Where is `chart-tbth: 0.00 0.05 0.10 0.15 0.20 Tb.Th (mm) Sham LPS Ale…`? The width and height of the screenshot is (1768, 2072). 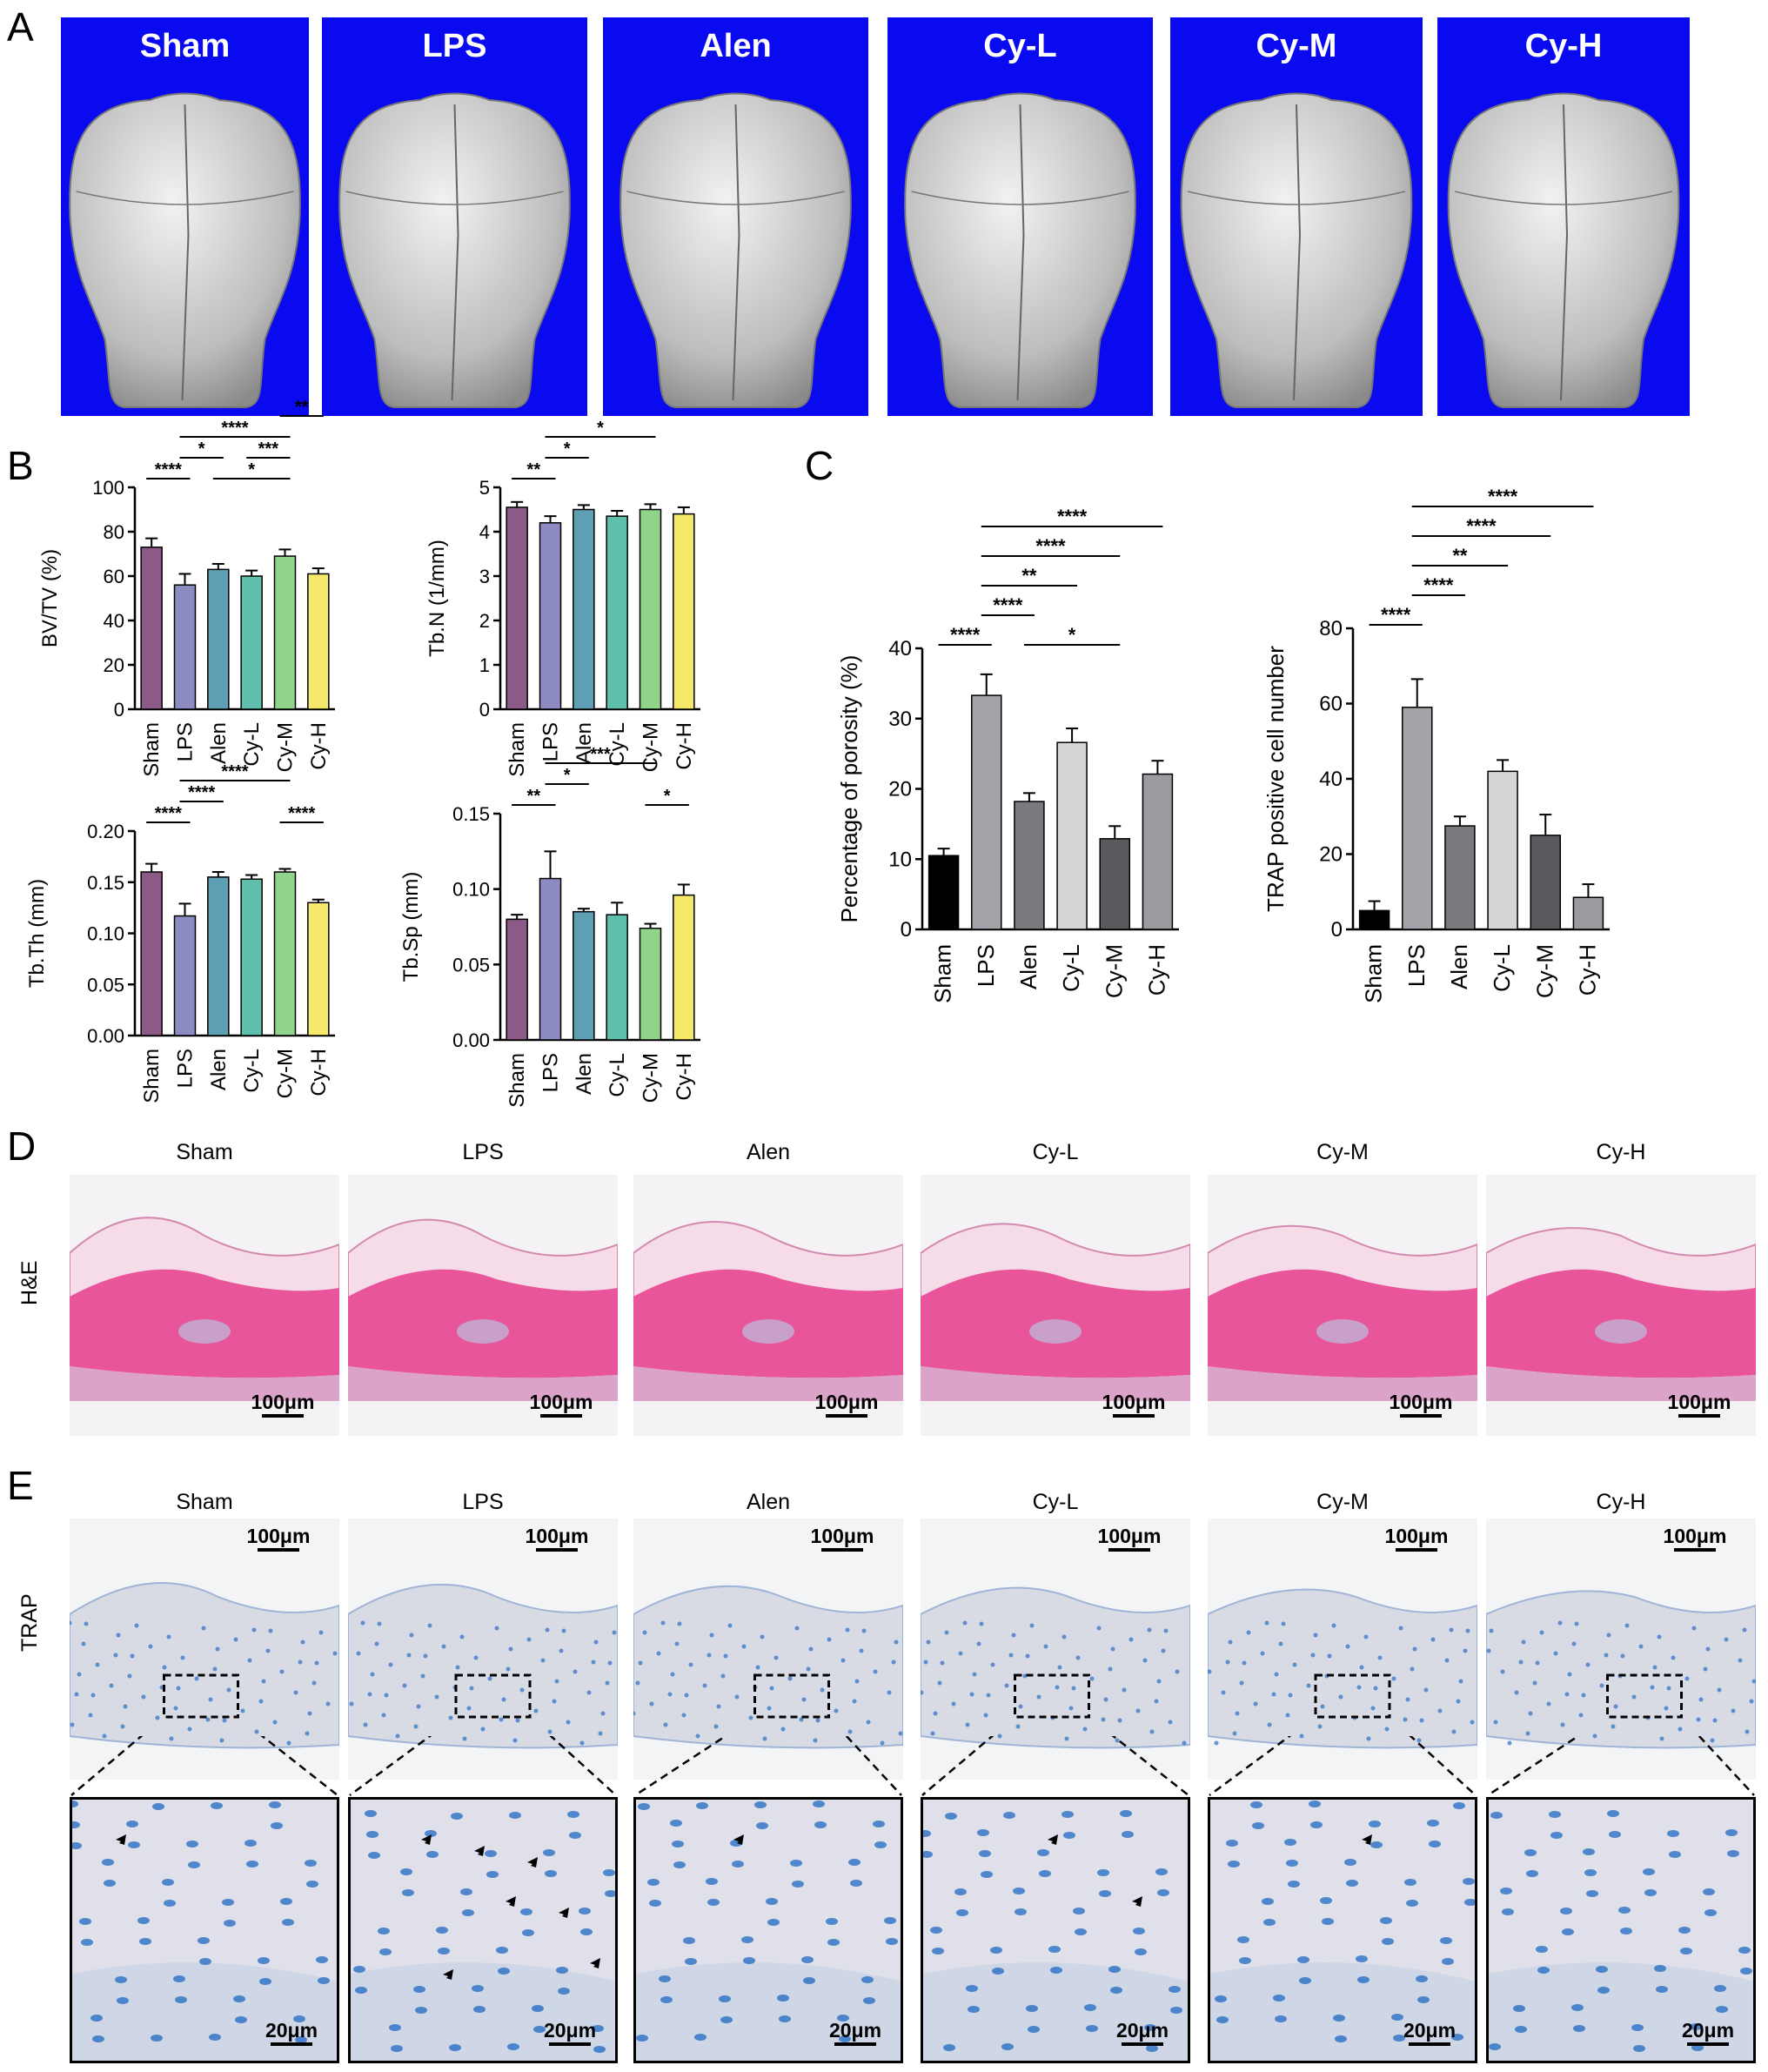
chart-tbth: 0.00 0.05 0.10 0.15 0.20 Tb.Th (mm) Sham LPS Ale… is located at coordinates (180, 932).